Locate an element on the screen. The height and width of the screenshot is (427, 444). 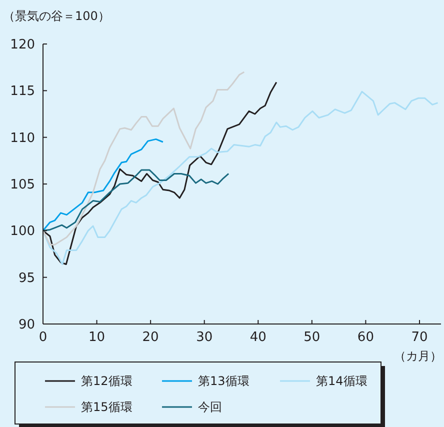
x-tick-label: 40 is located at coordinates (258, 337).